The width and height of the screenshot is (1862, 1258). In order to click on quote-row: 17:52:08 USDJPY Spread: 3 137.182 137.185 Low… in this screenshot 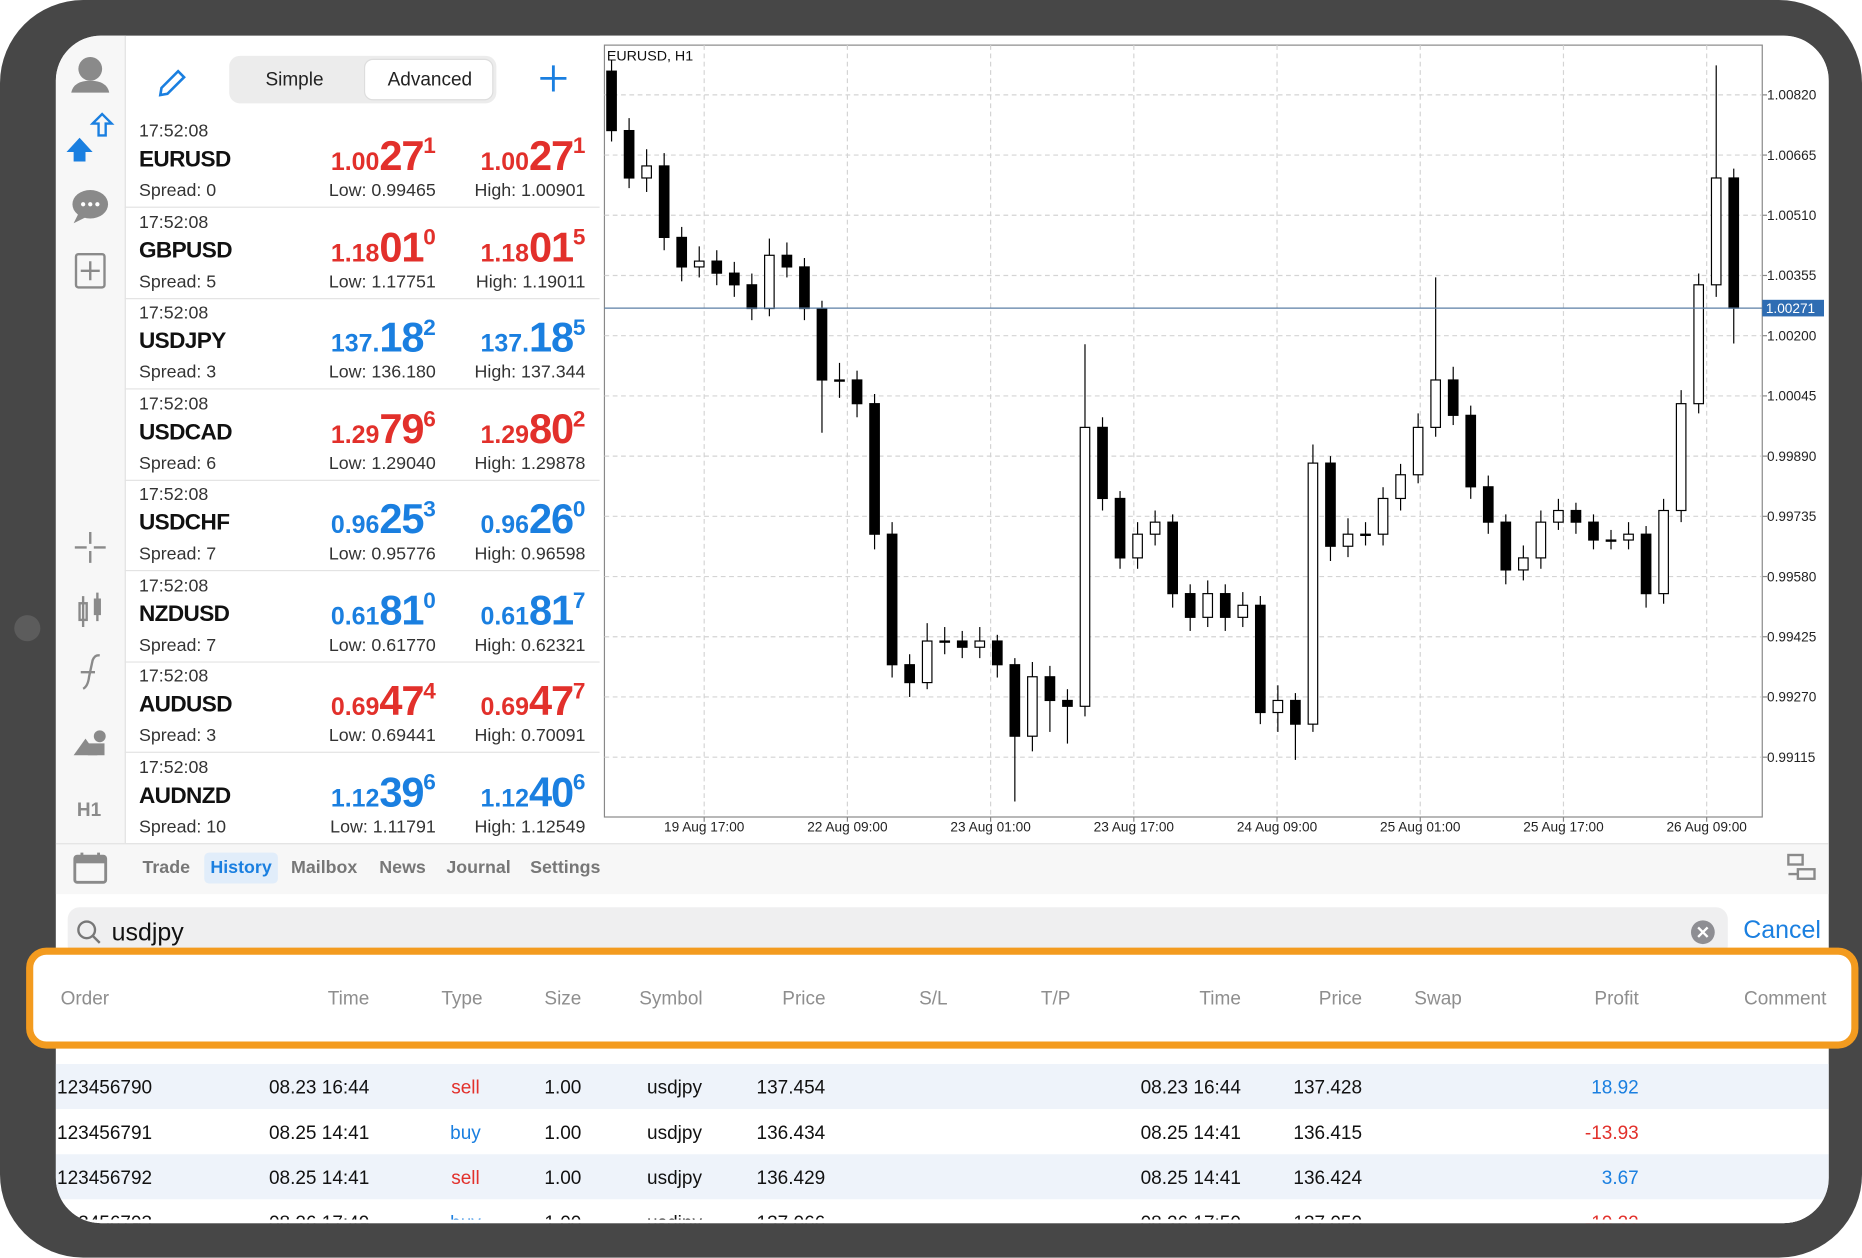, I will do `click(362, 344)`.